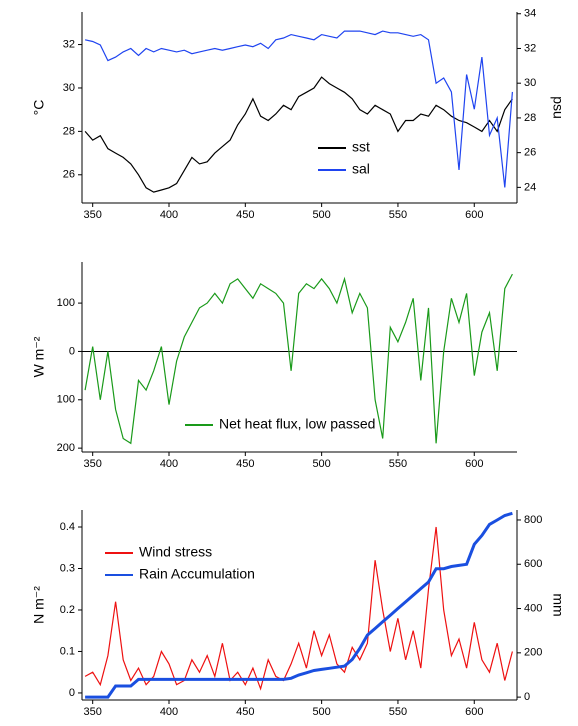 This screenshot has height=726, width=578. I want to click on y2-tick-label: 24, so click(530, 187).